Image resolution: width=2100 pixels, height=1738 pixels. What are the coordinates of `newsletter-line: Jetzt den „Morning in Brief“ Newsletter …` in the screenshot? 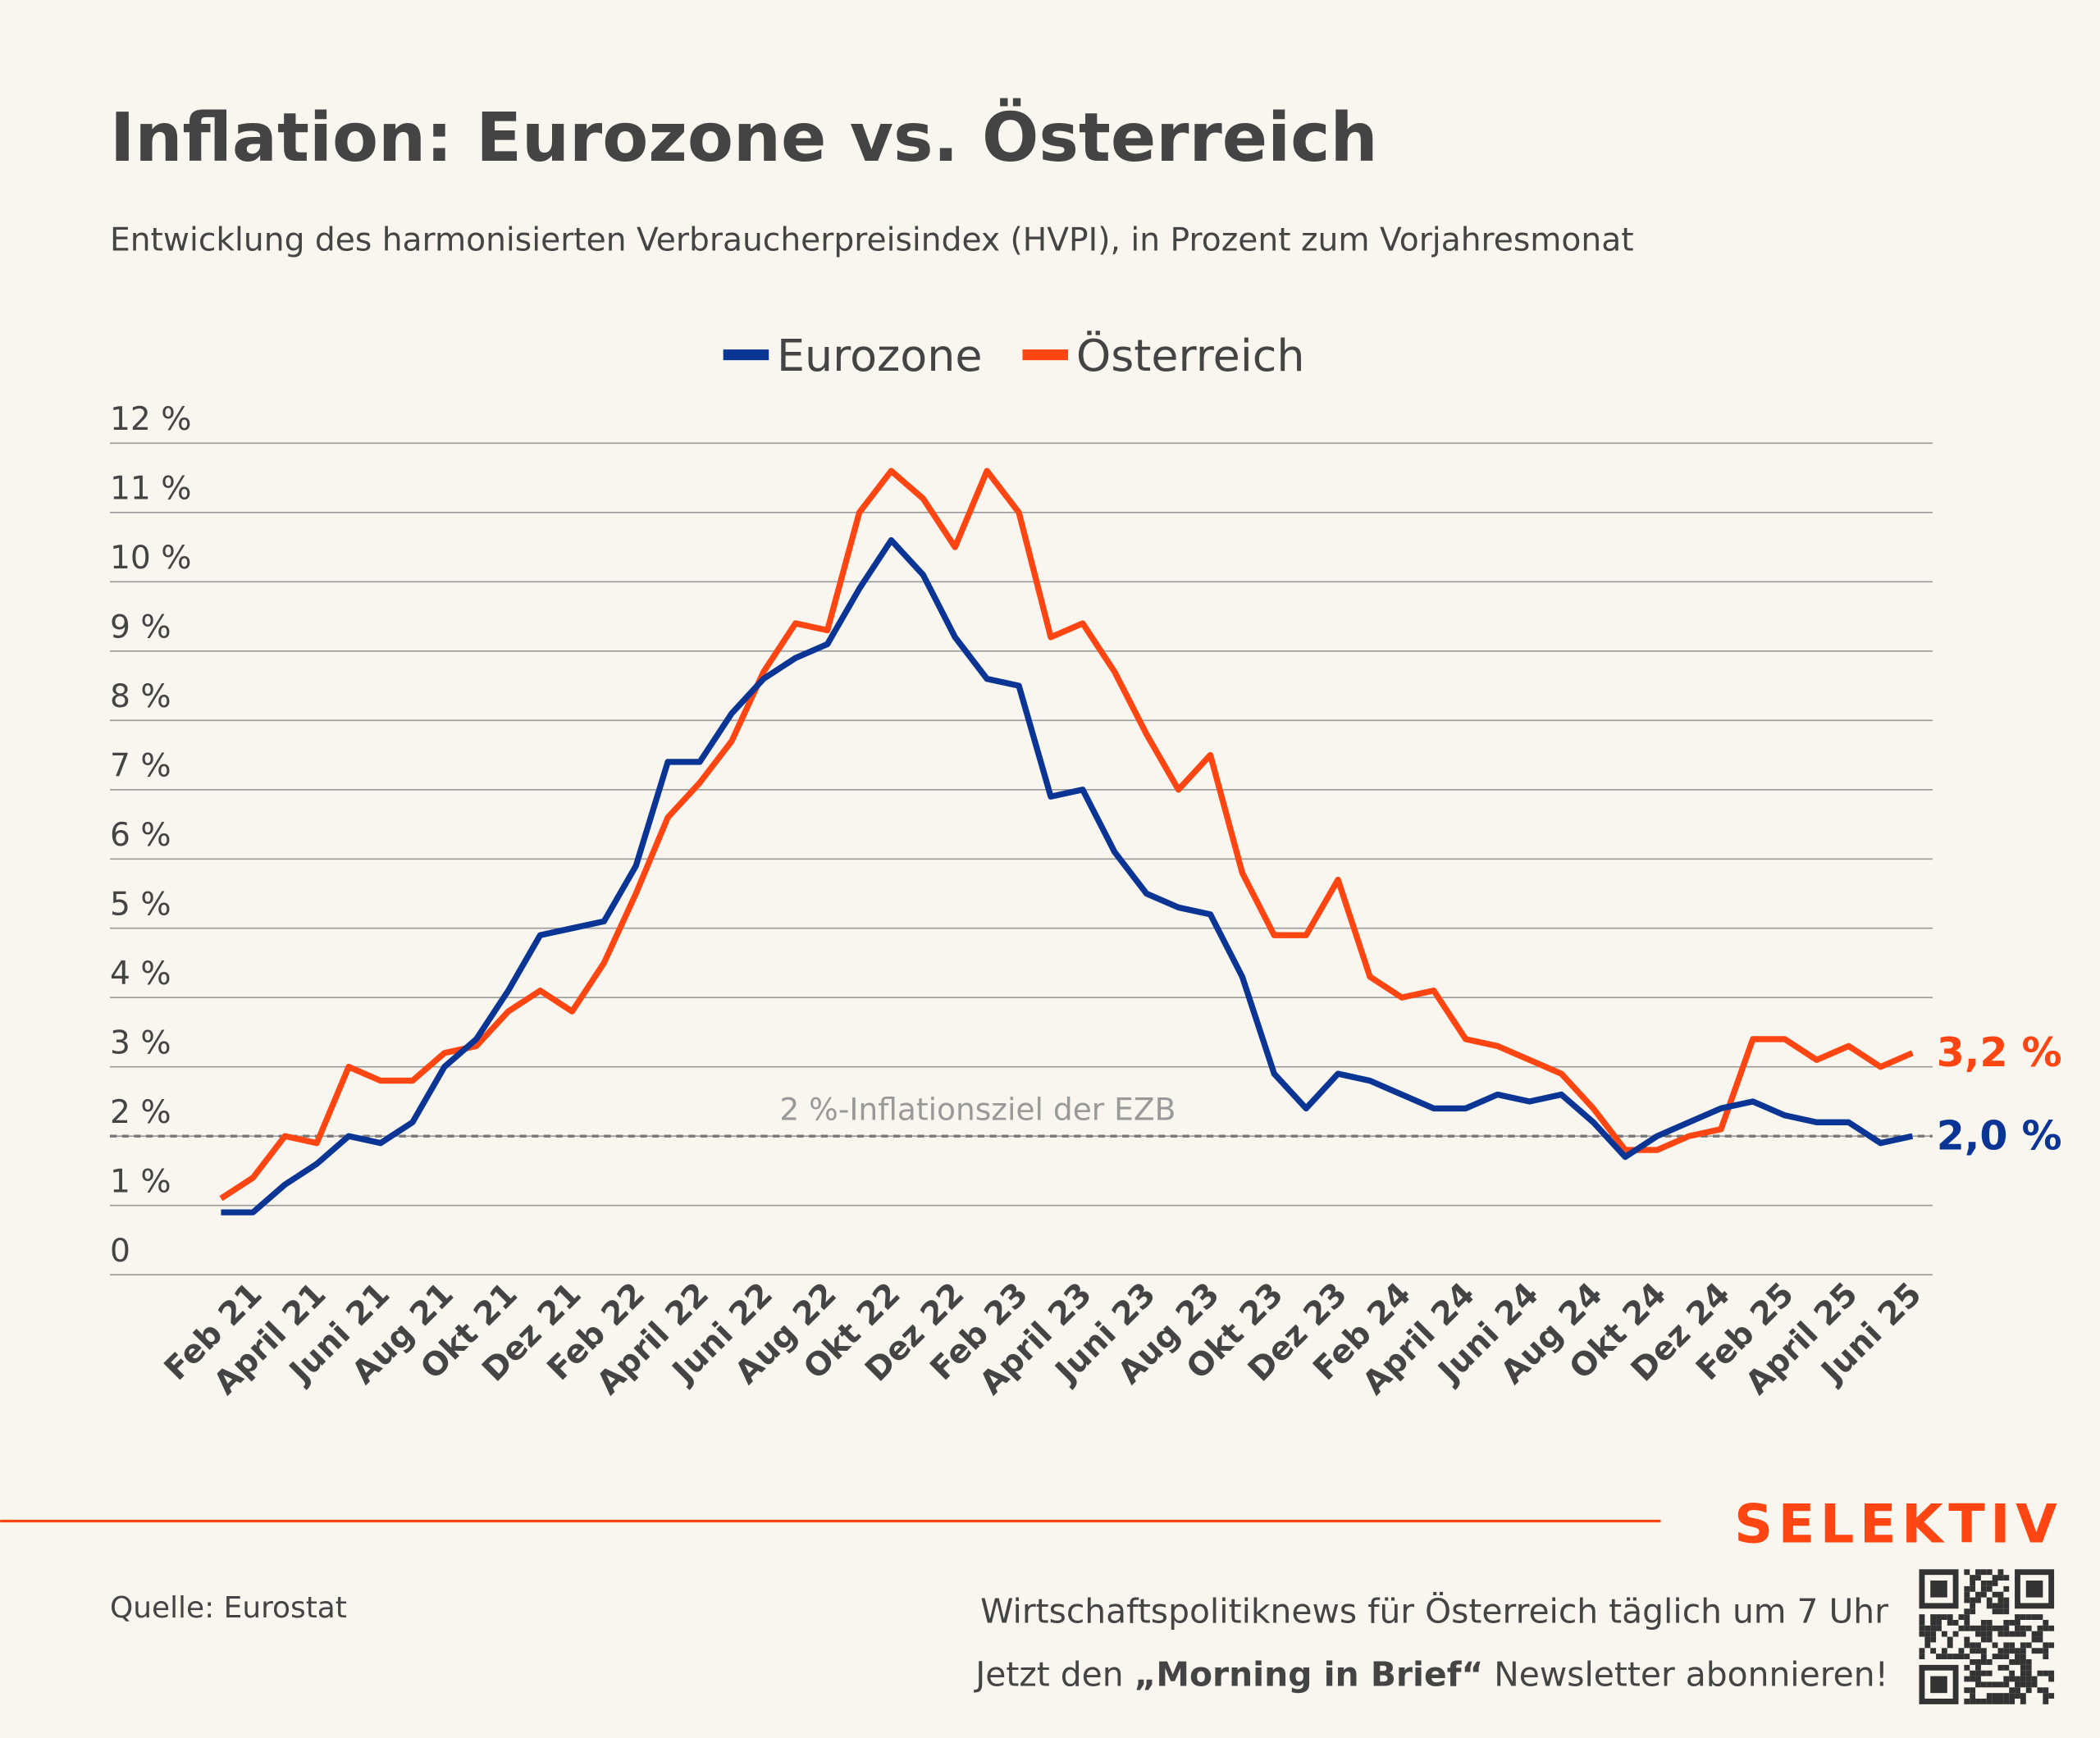 It's located at (1431, 1674).